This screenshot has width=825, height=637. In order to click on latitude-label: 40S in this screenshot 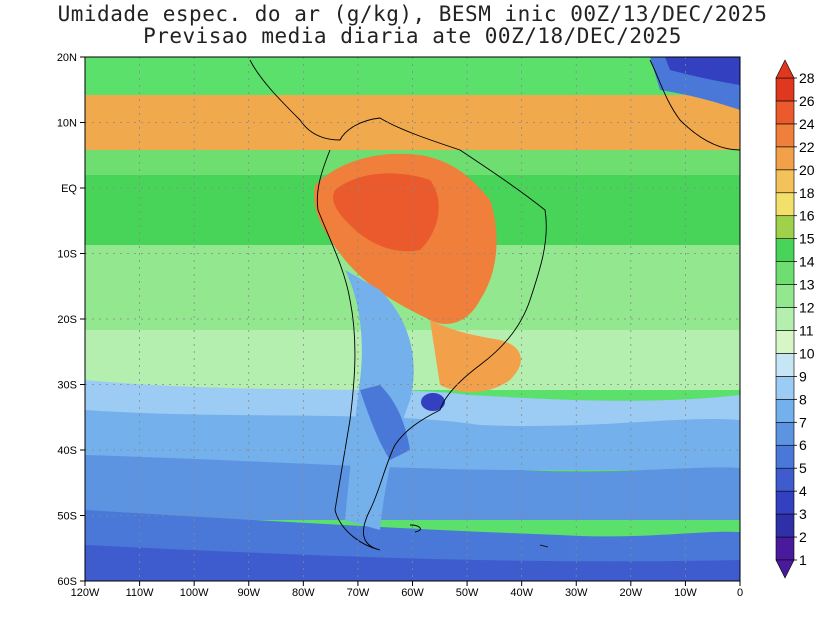, I will do `click(67, 451)`.